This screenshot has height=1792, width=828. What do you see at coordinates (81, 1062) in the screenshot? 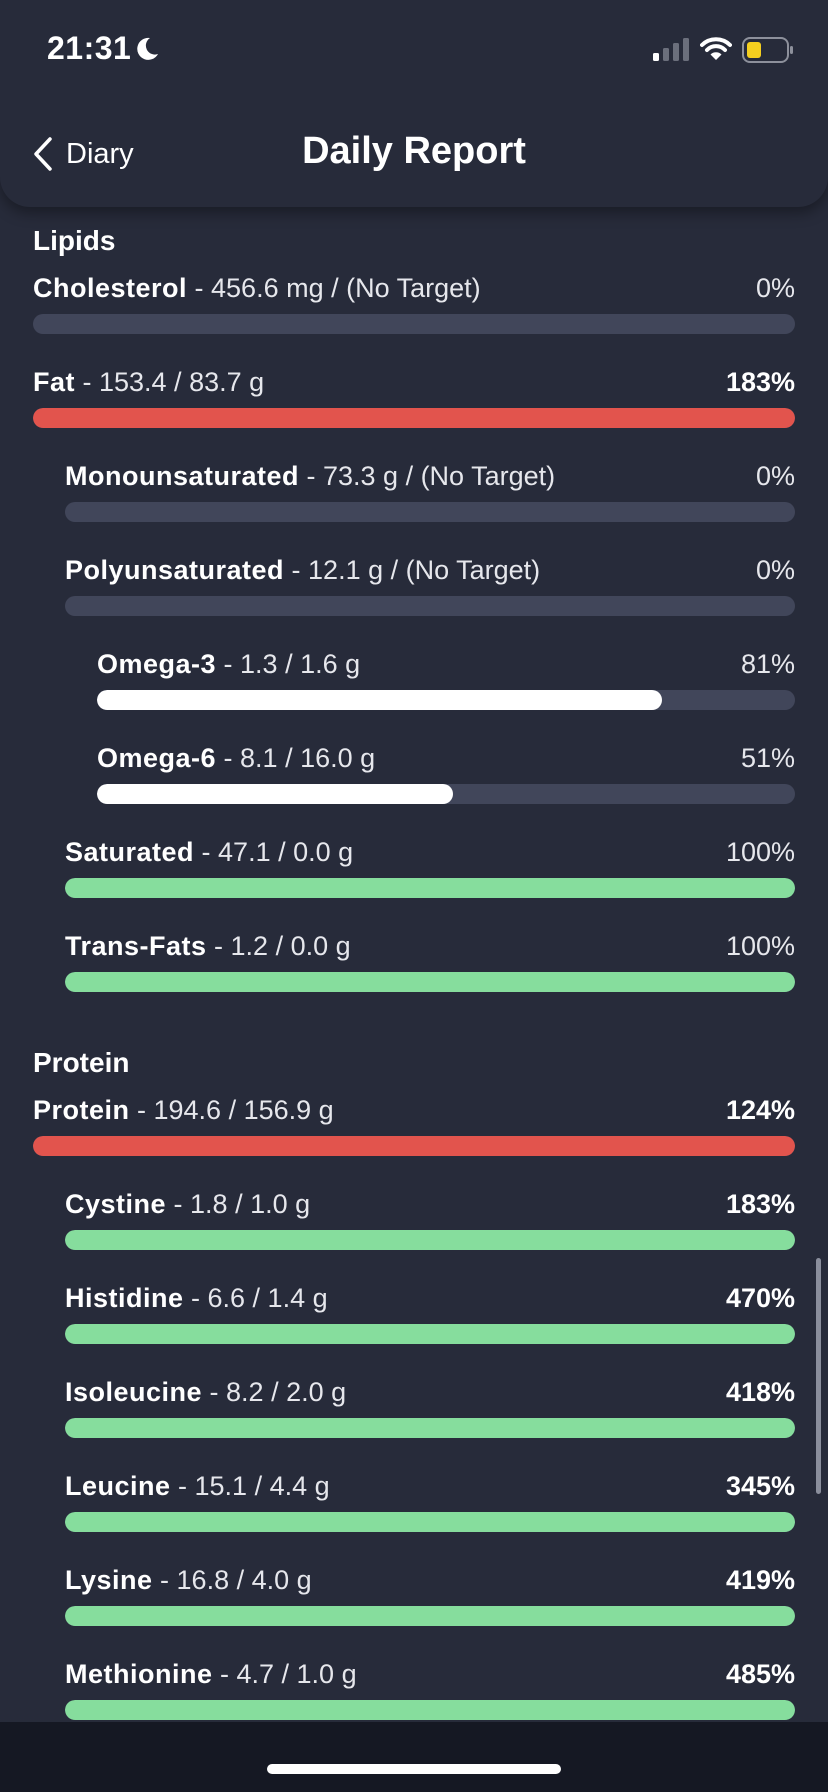
I see `section-title: Protein` at bounding box center [81, 1062].